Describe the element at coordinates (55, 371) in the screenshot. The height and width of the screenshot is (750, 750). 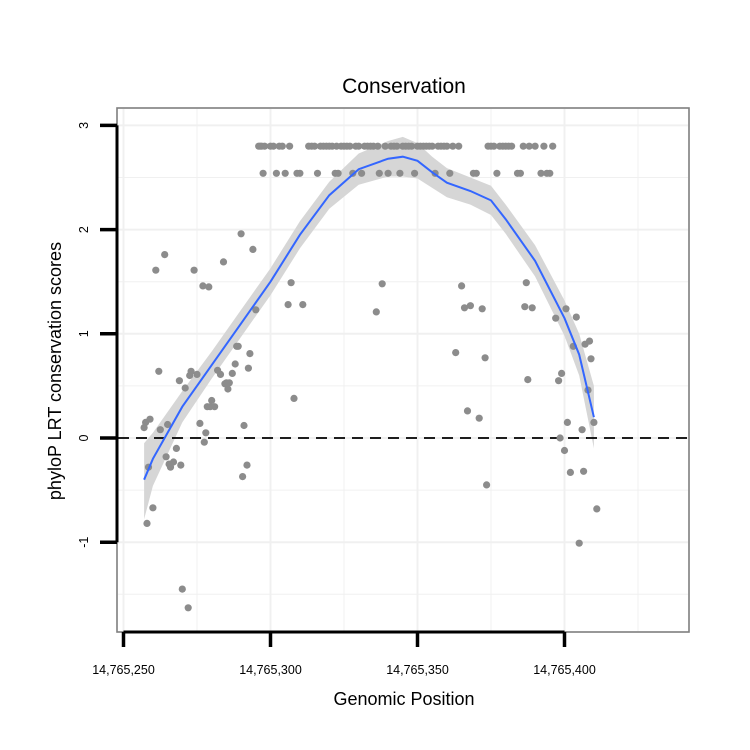
I see `y-axis-title: phyloP LRT conservation scores` at that location.